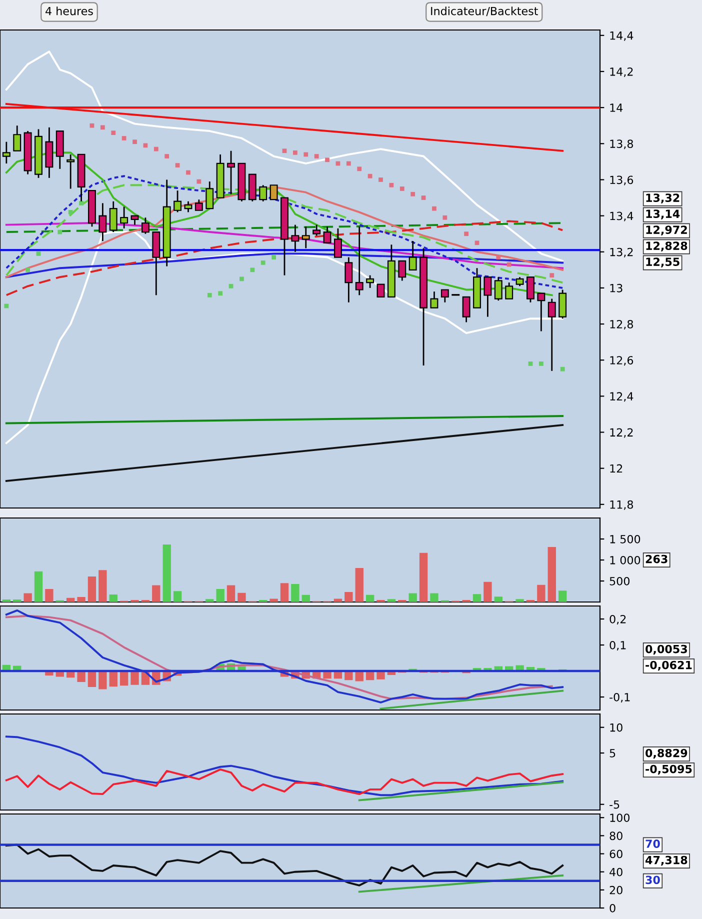 The width and height of the screenshot is (702, 919). Describe the element at coordinates (621, 433) in the screenshot. I see `y-tick-label: 12,2` at that location.